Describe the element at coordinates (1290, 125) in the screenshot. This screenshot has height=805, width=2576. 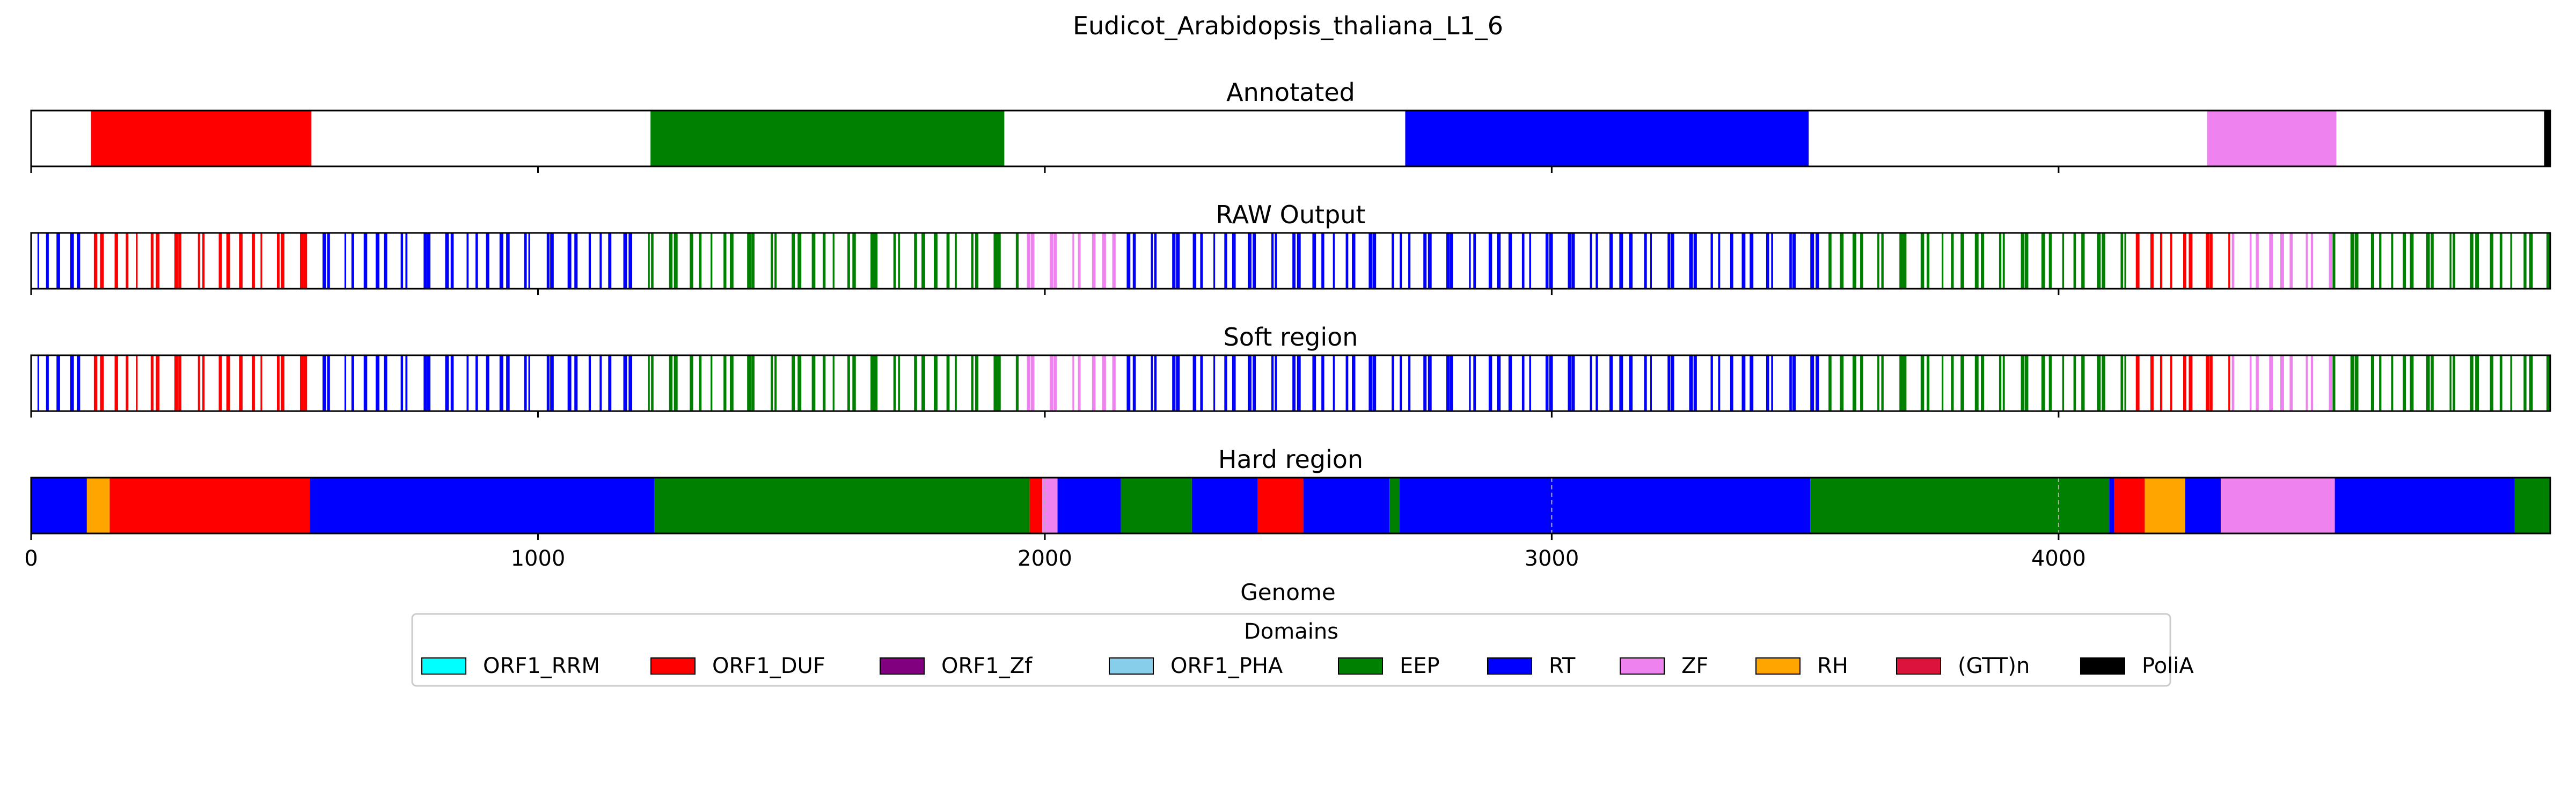
I see `panel-1: Annotated` at that location.